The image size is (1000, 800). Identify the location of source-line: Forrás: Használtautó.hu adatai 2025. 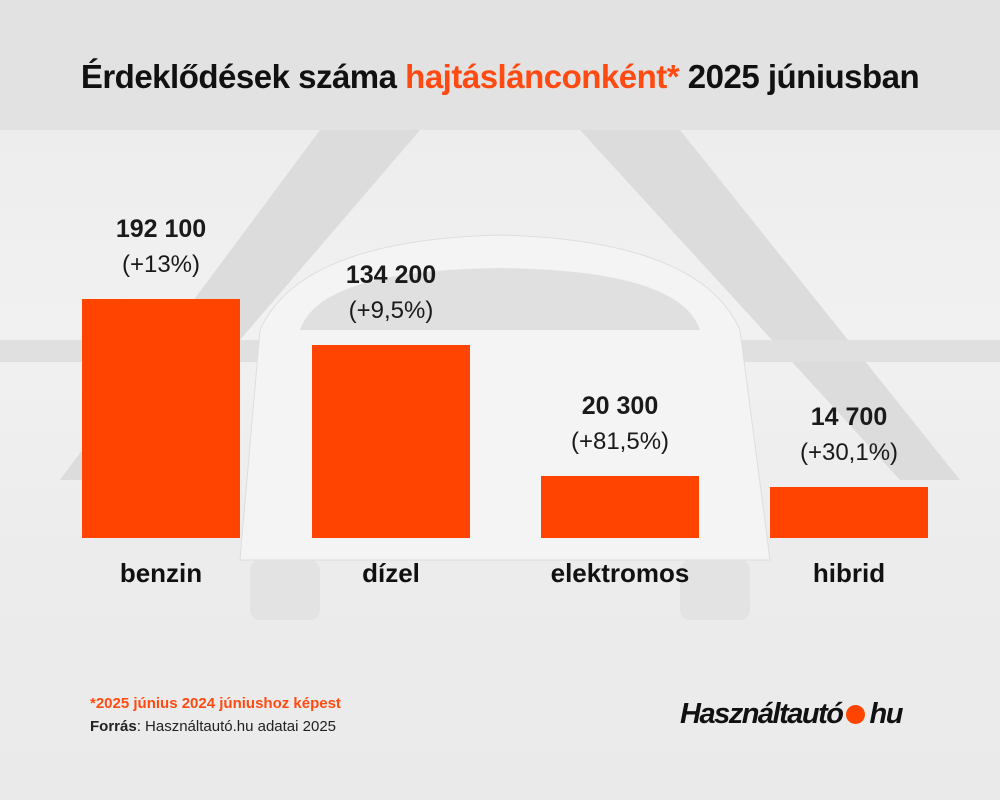
(213, 726).